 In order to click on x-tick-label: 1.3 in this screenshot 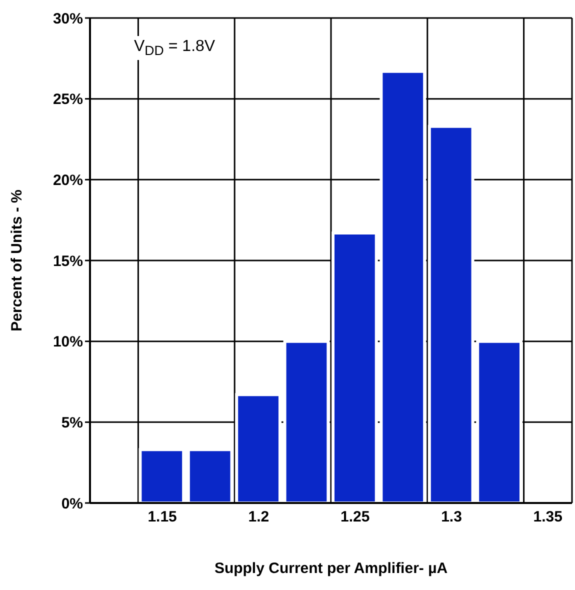, I will do `click(451, 517)`.